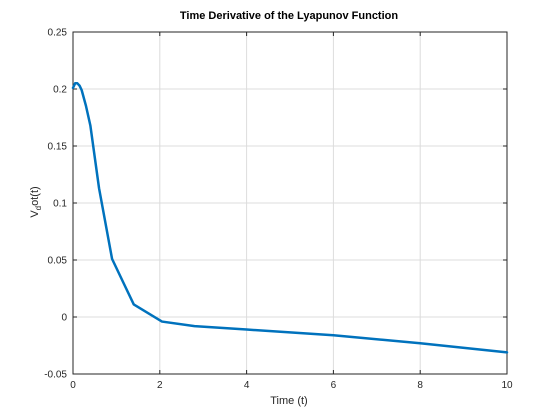 The width and height of the screenshot is (560, 420). What do you see at coordinates (291, 385) in the screenshot?
I see `x-tick-labels: 0 2 4 6 8 10` at bounding box center [291, 385].